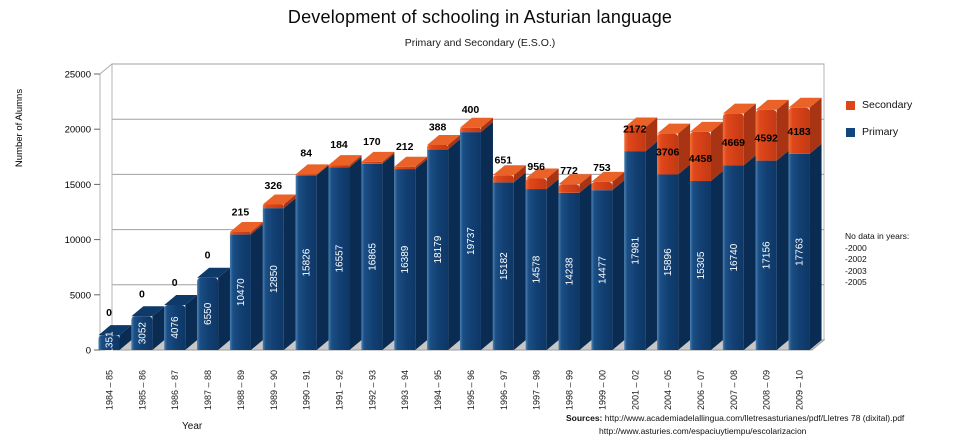  Describe the element at coordinates (504, 390) in the screenshot. I see `x-axis-label: 1996 – 97` at that location.